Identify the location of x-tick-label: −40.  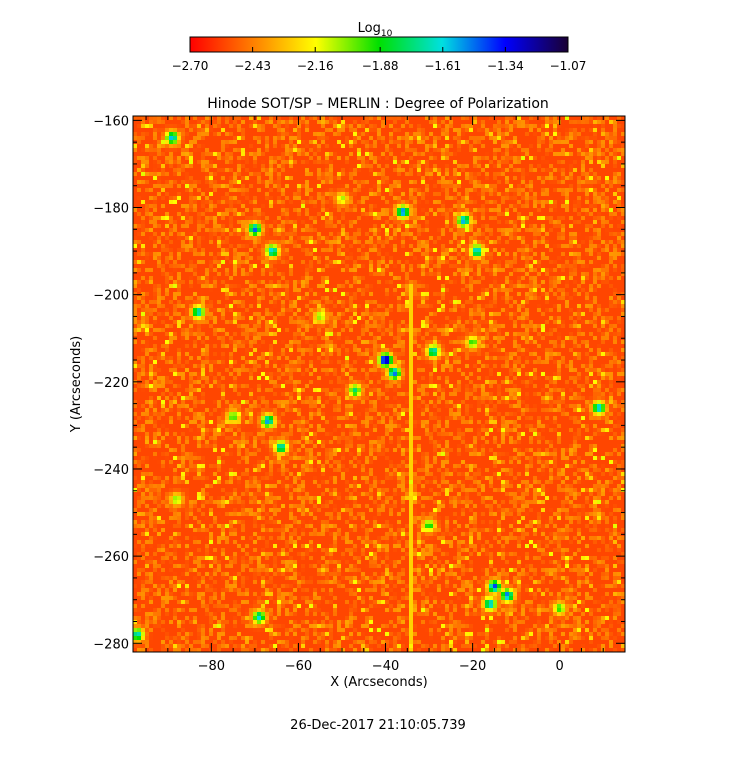
(385, 666).